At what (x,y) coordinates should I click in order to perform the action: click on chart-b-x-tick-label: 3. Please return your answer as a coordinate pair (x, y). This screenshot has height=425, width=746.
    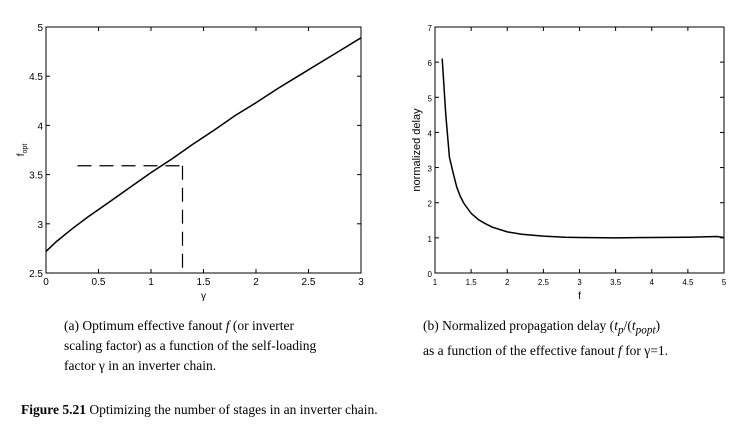
    Looking at the image, I should click on (579, 282).